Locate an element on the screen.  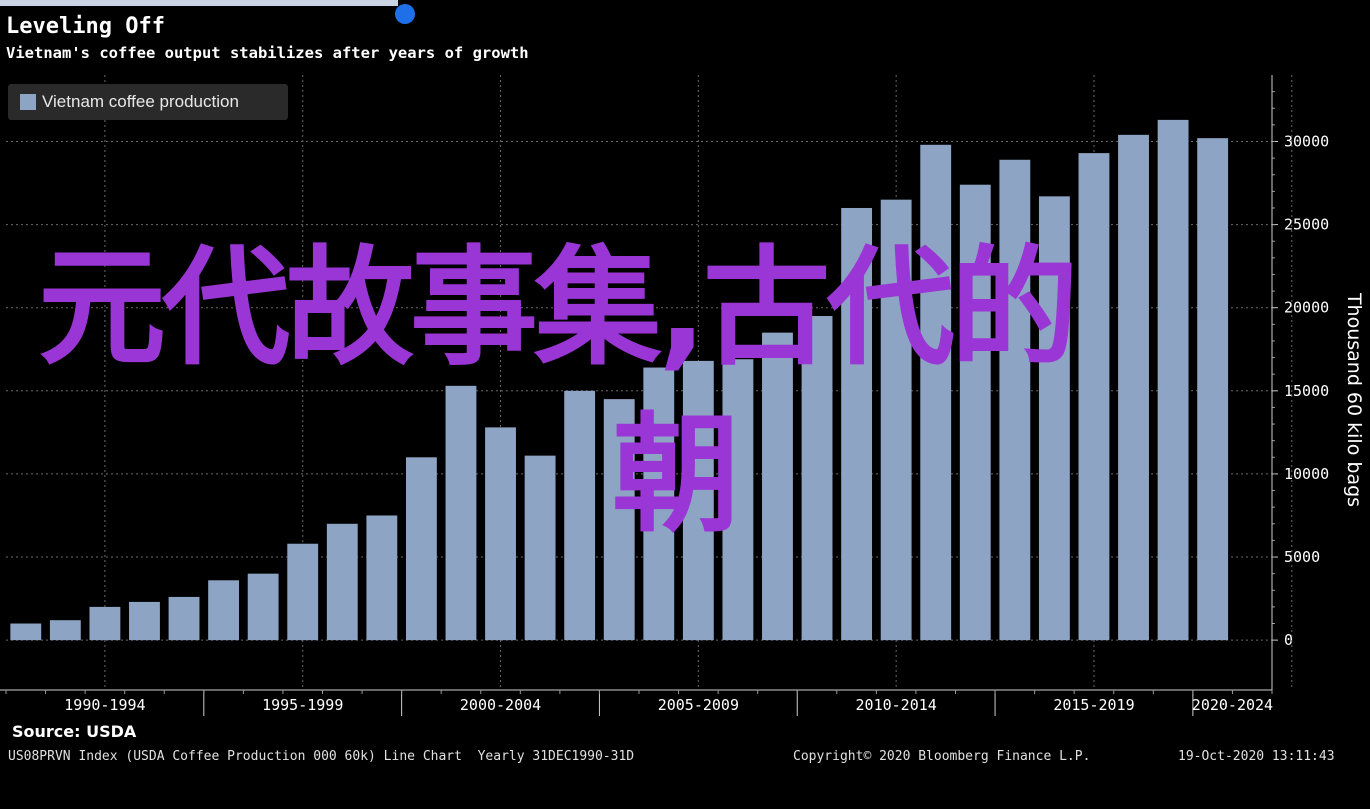
x-tick-label: 2005-2009 is located at coordinates (698, 705).